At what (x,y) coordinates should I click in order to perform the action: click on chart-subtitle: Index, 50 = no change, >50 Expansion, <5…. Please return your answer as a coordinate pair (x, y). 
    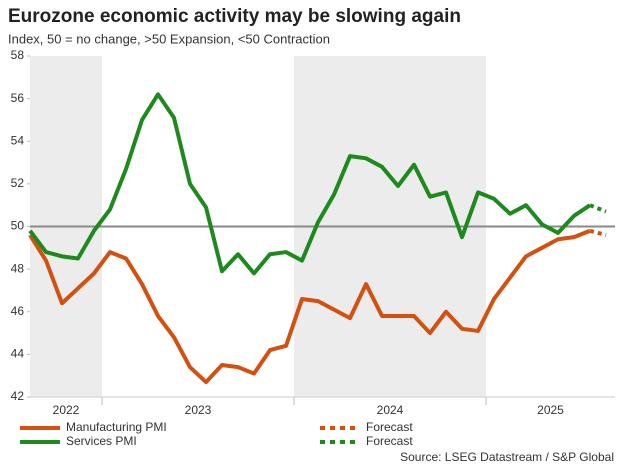
    Looking at the image, I should click on (169, 38).